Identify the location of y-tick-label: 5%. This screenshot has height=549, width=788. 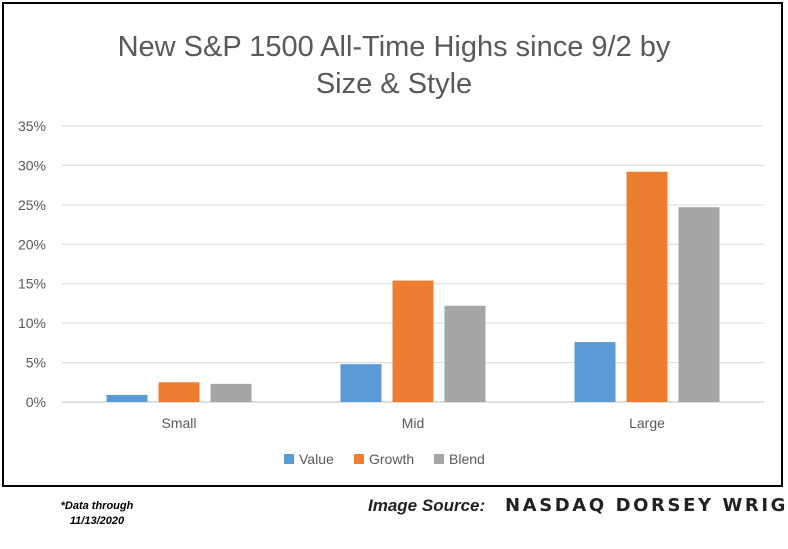
(36, 363).